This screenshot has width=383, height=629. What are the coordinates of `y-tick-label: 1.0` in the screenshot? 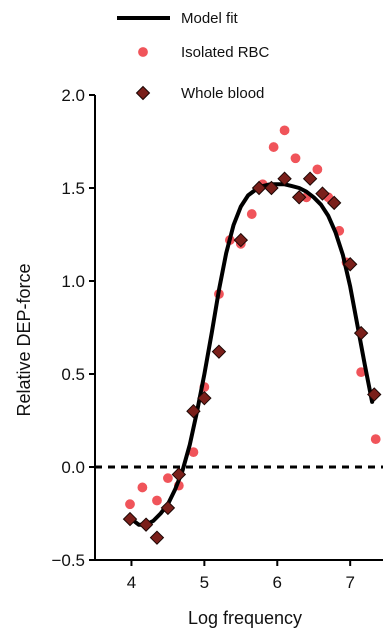 It's located at (73, 281).